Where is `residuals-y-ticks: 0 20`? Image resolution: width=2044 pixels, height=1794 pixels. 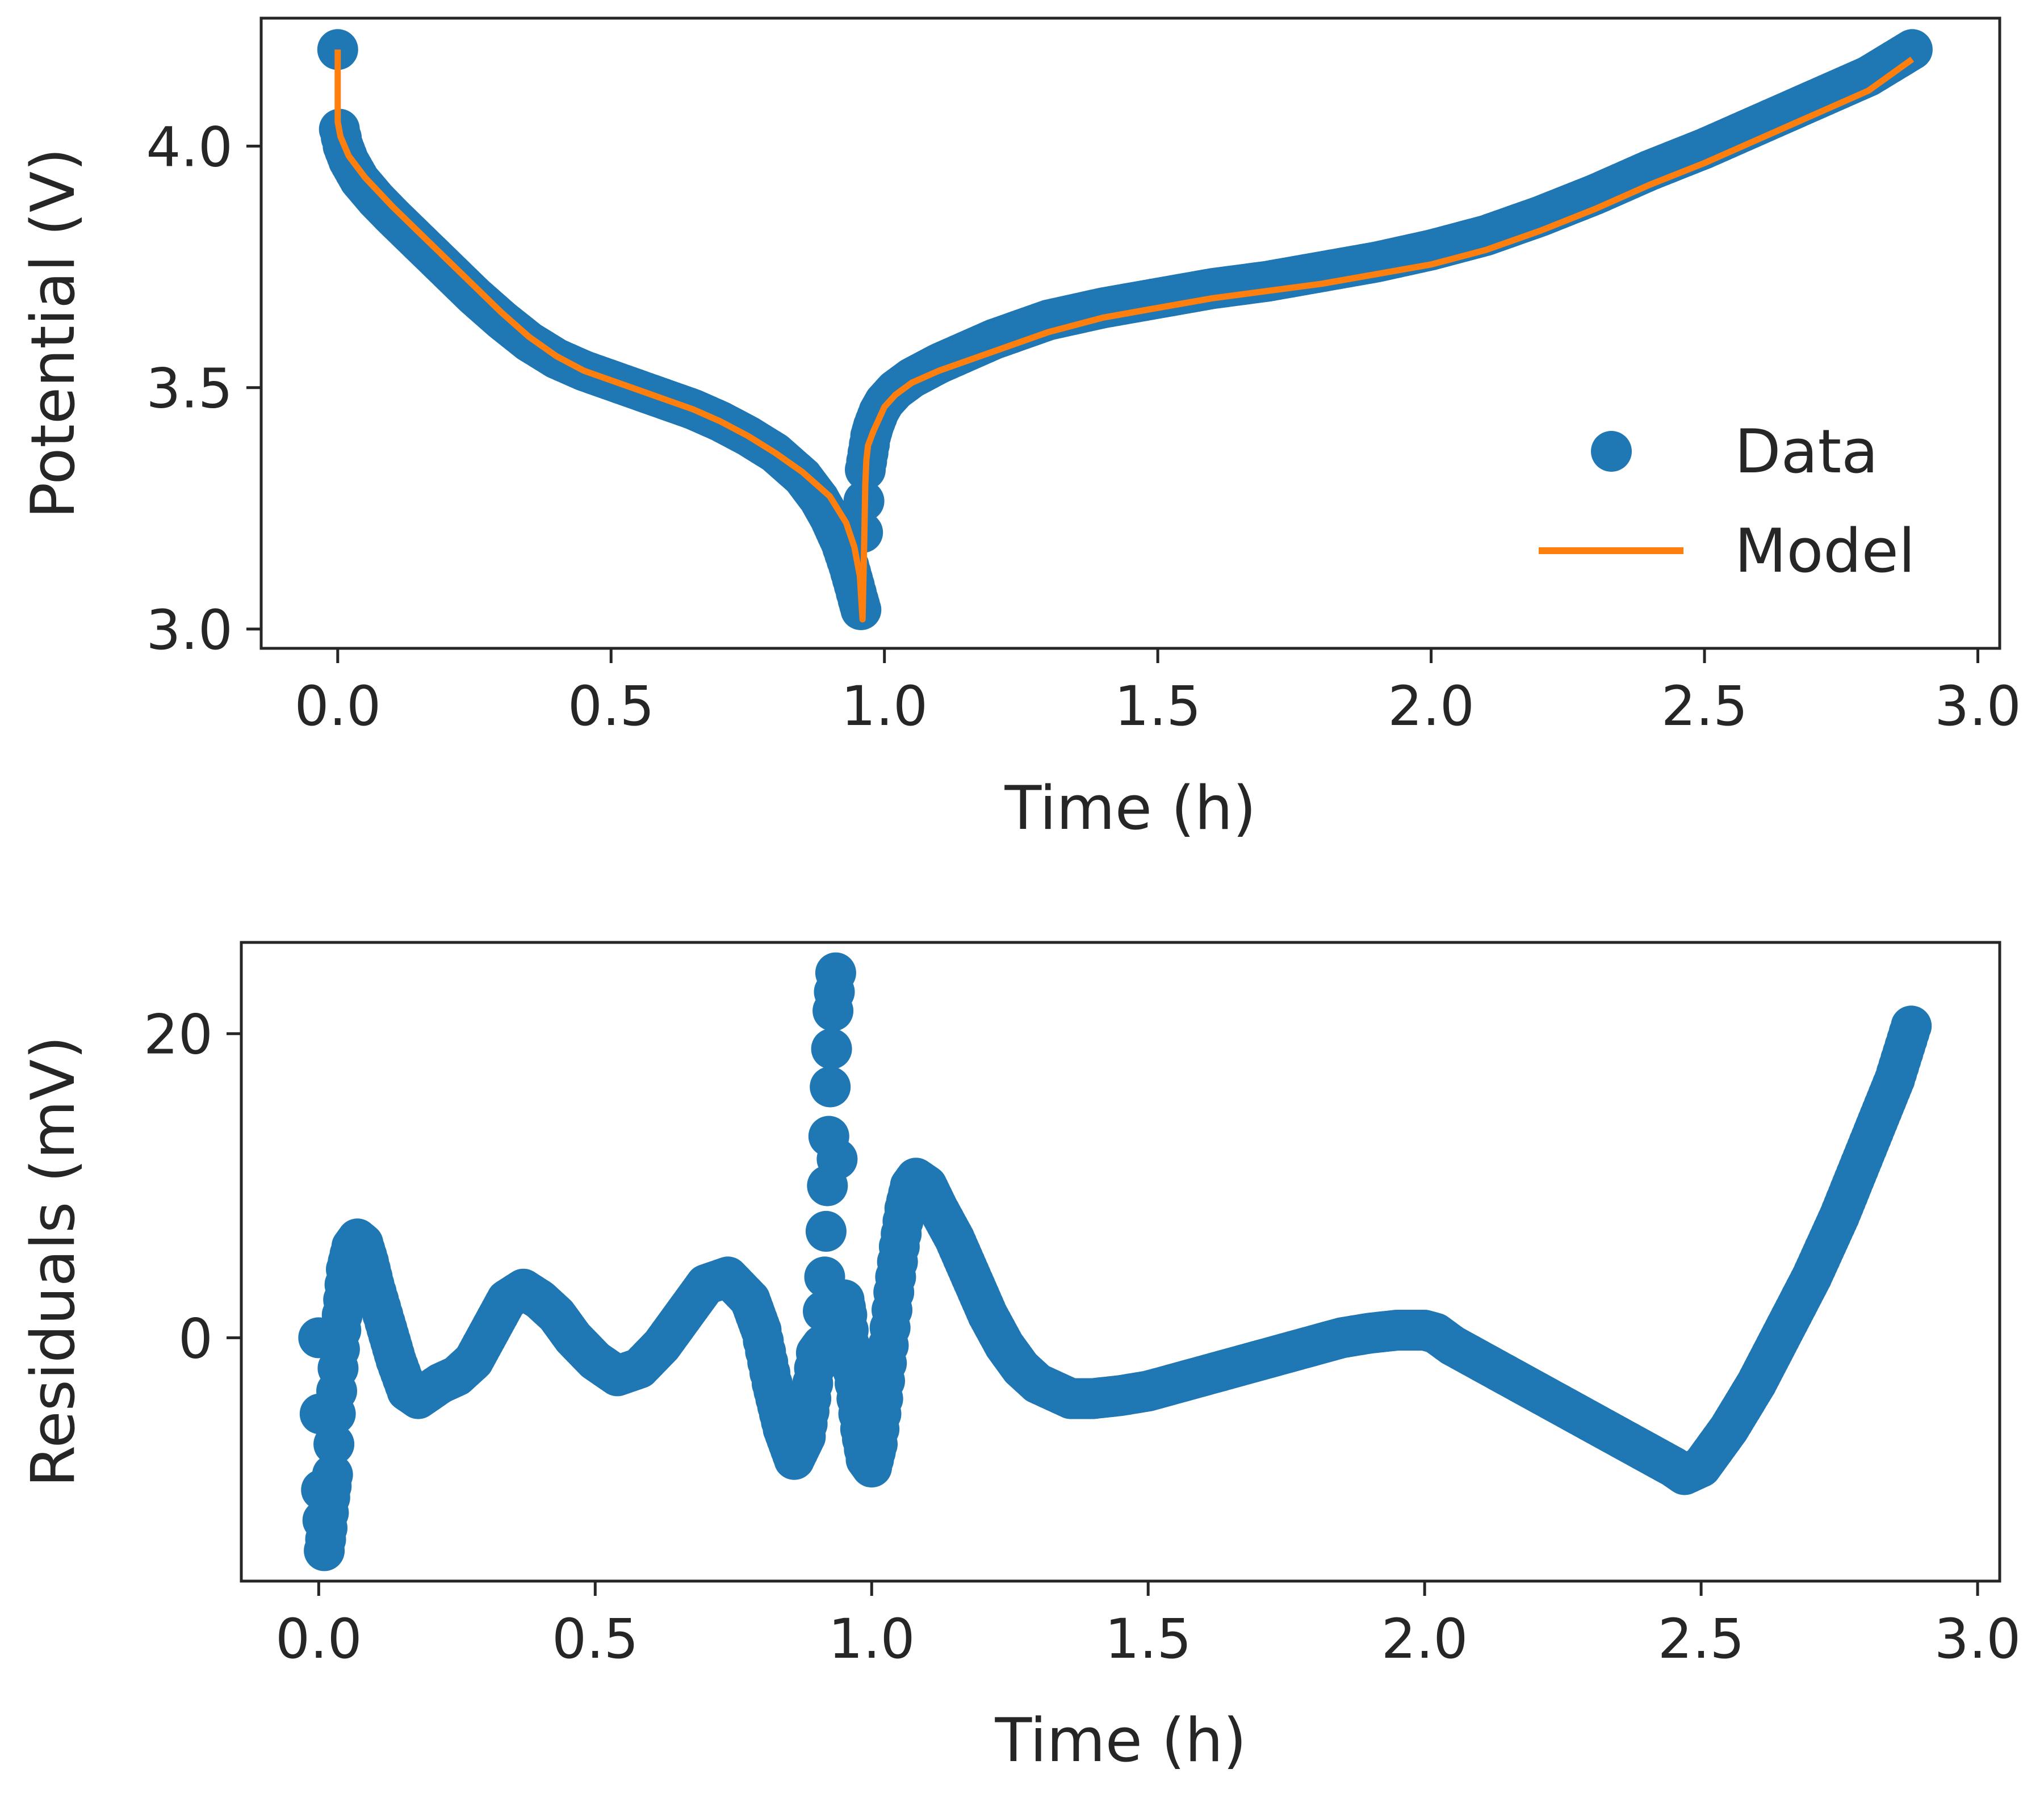
residuals-y-ticks: 0 20 is located at coordinates (192, 1187).